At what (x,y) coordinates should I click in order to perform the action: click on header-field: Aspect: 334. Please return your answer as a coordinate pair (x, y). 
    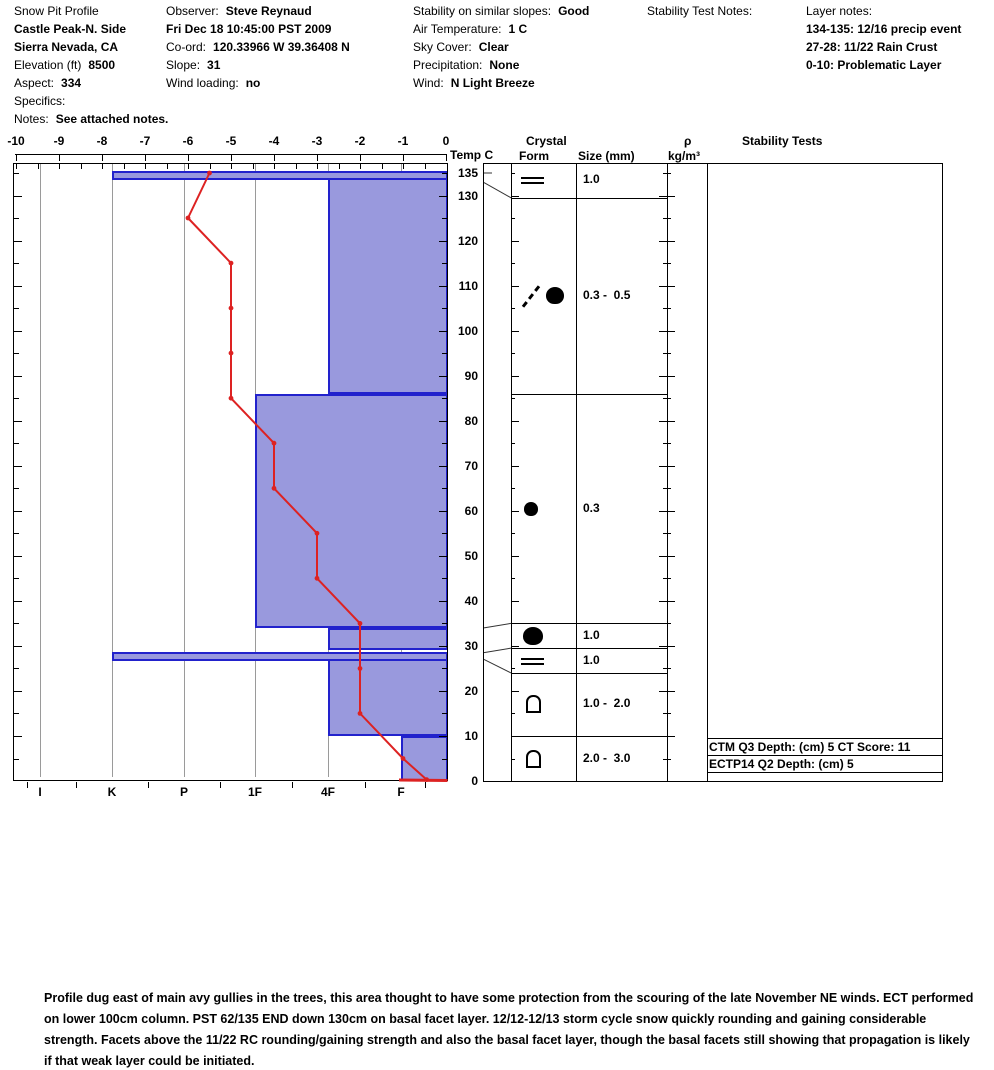
    Looking at the image, I should click on (47, 83).